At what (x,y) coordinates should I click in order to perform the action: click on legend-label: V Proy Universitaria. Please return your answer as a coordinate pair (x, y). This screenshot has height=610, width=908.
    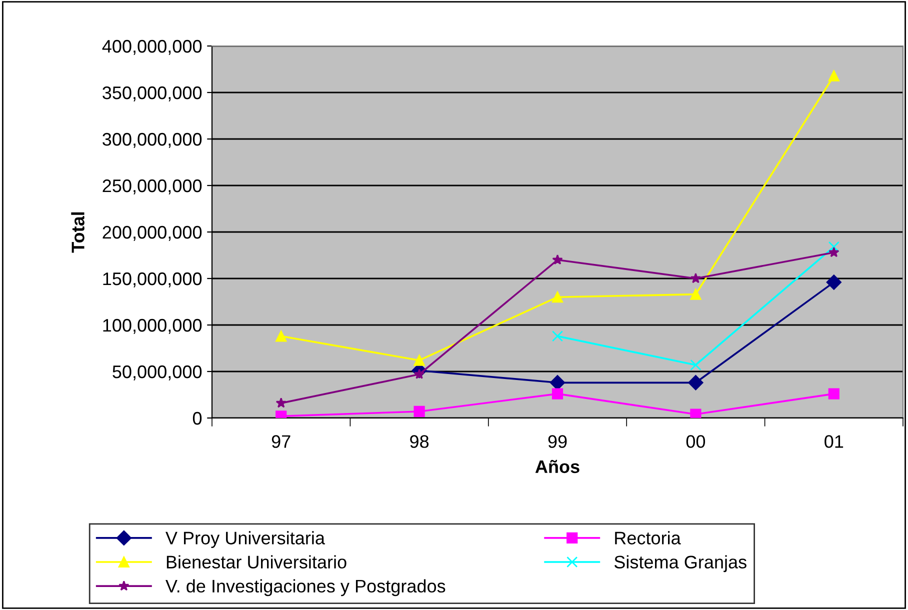
    Looking at the image, I should click on (245, 539).